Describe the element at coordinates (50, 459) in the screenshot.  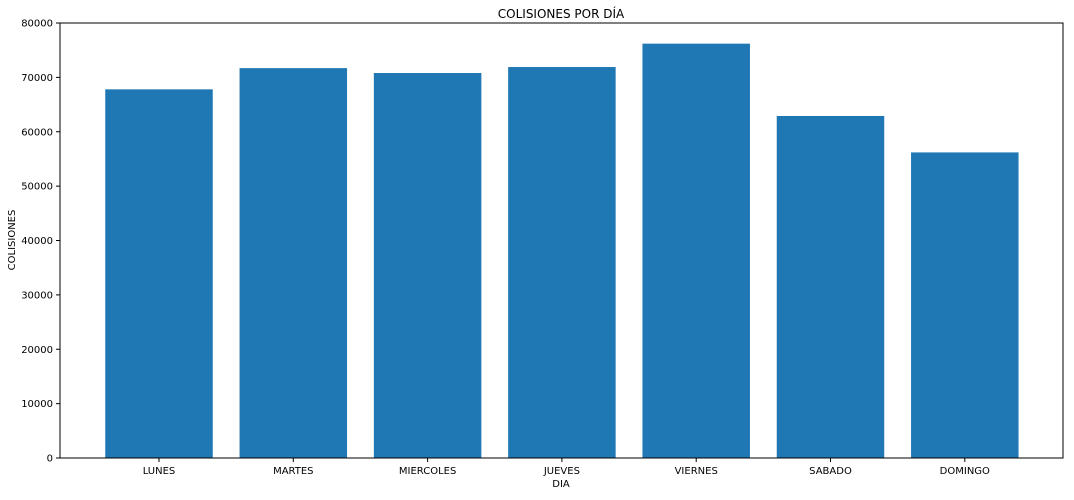
I see `y-tick-label: 0` at that location.